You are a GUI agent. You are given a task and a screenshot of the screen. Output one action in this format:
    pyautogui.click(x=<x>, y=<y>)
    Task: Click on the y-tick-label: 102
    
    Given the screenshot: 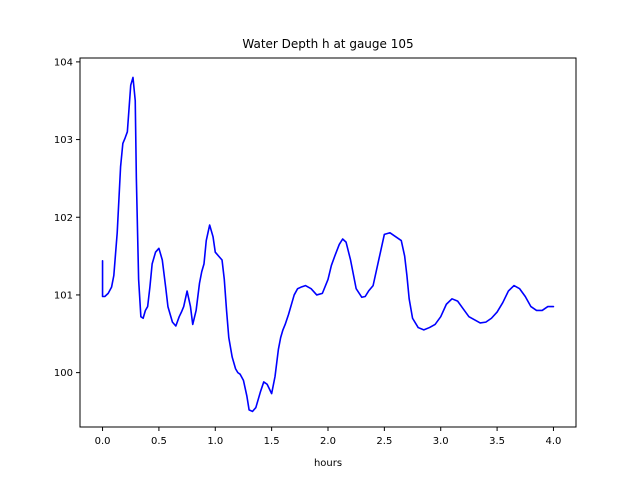 What is the action you would take?
    pyautogui.click(x=63, y=218)
    